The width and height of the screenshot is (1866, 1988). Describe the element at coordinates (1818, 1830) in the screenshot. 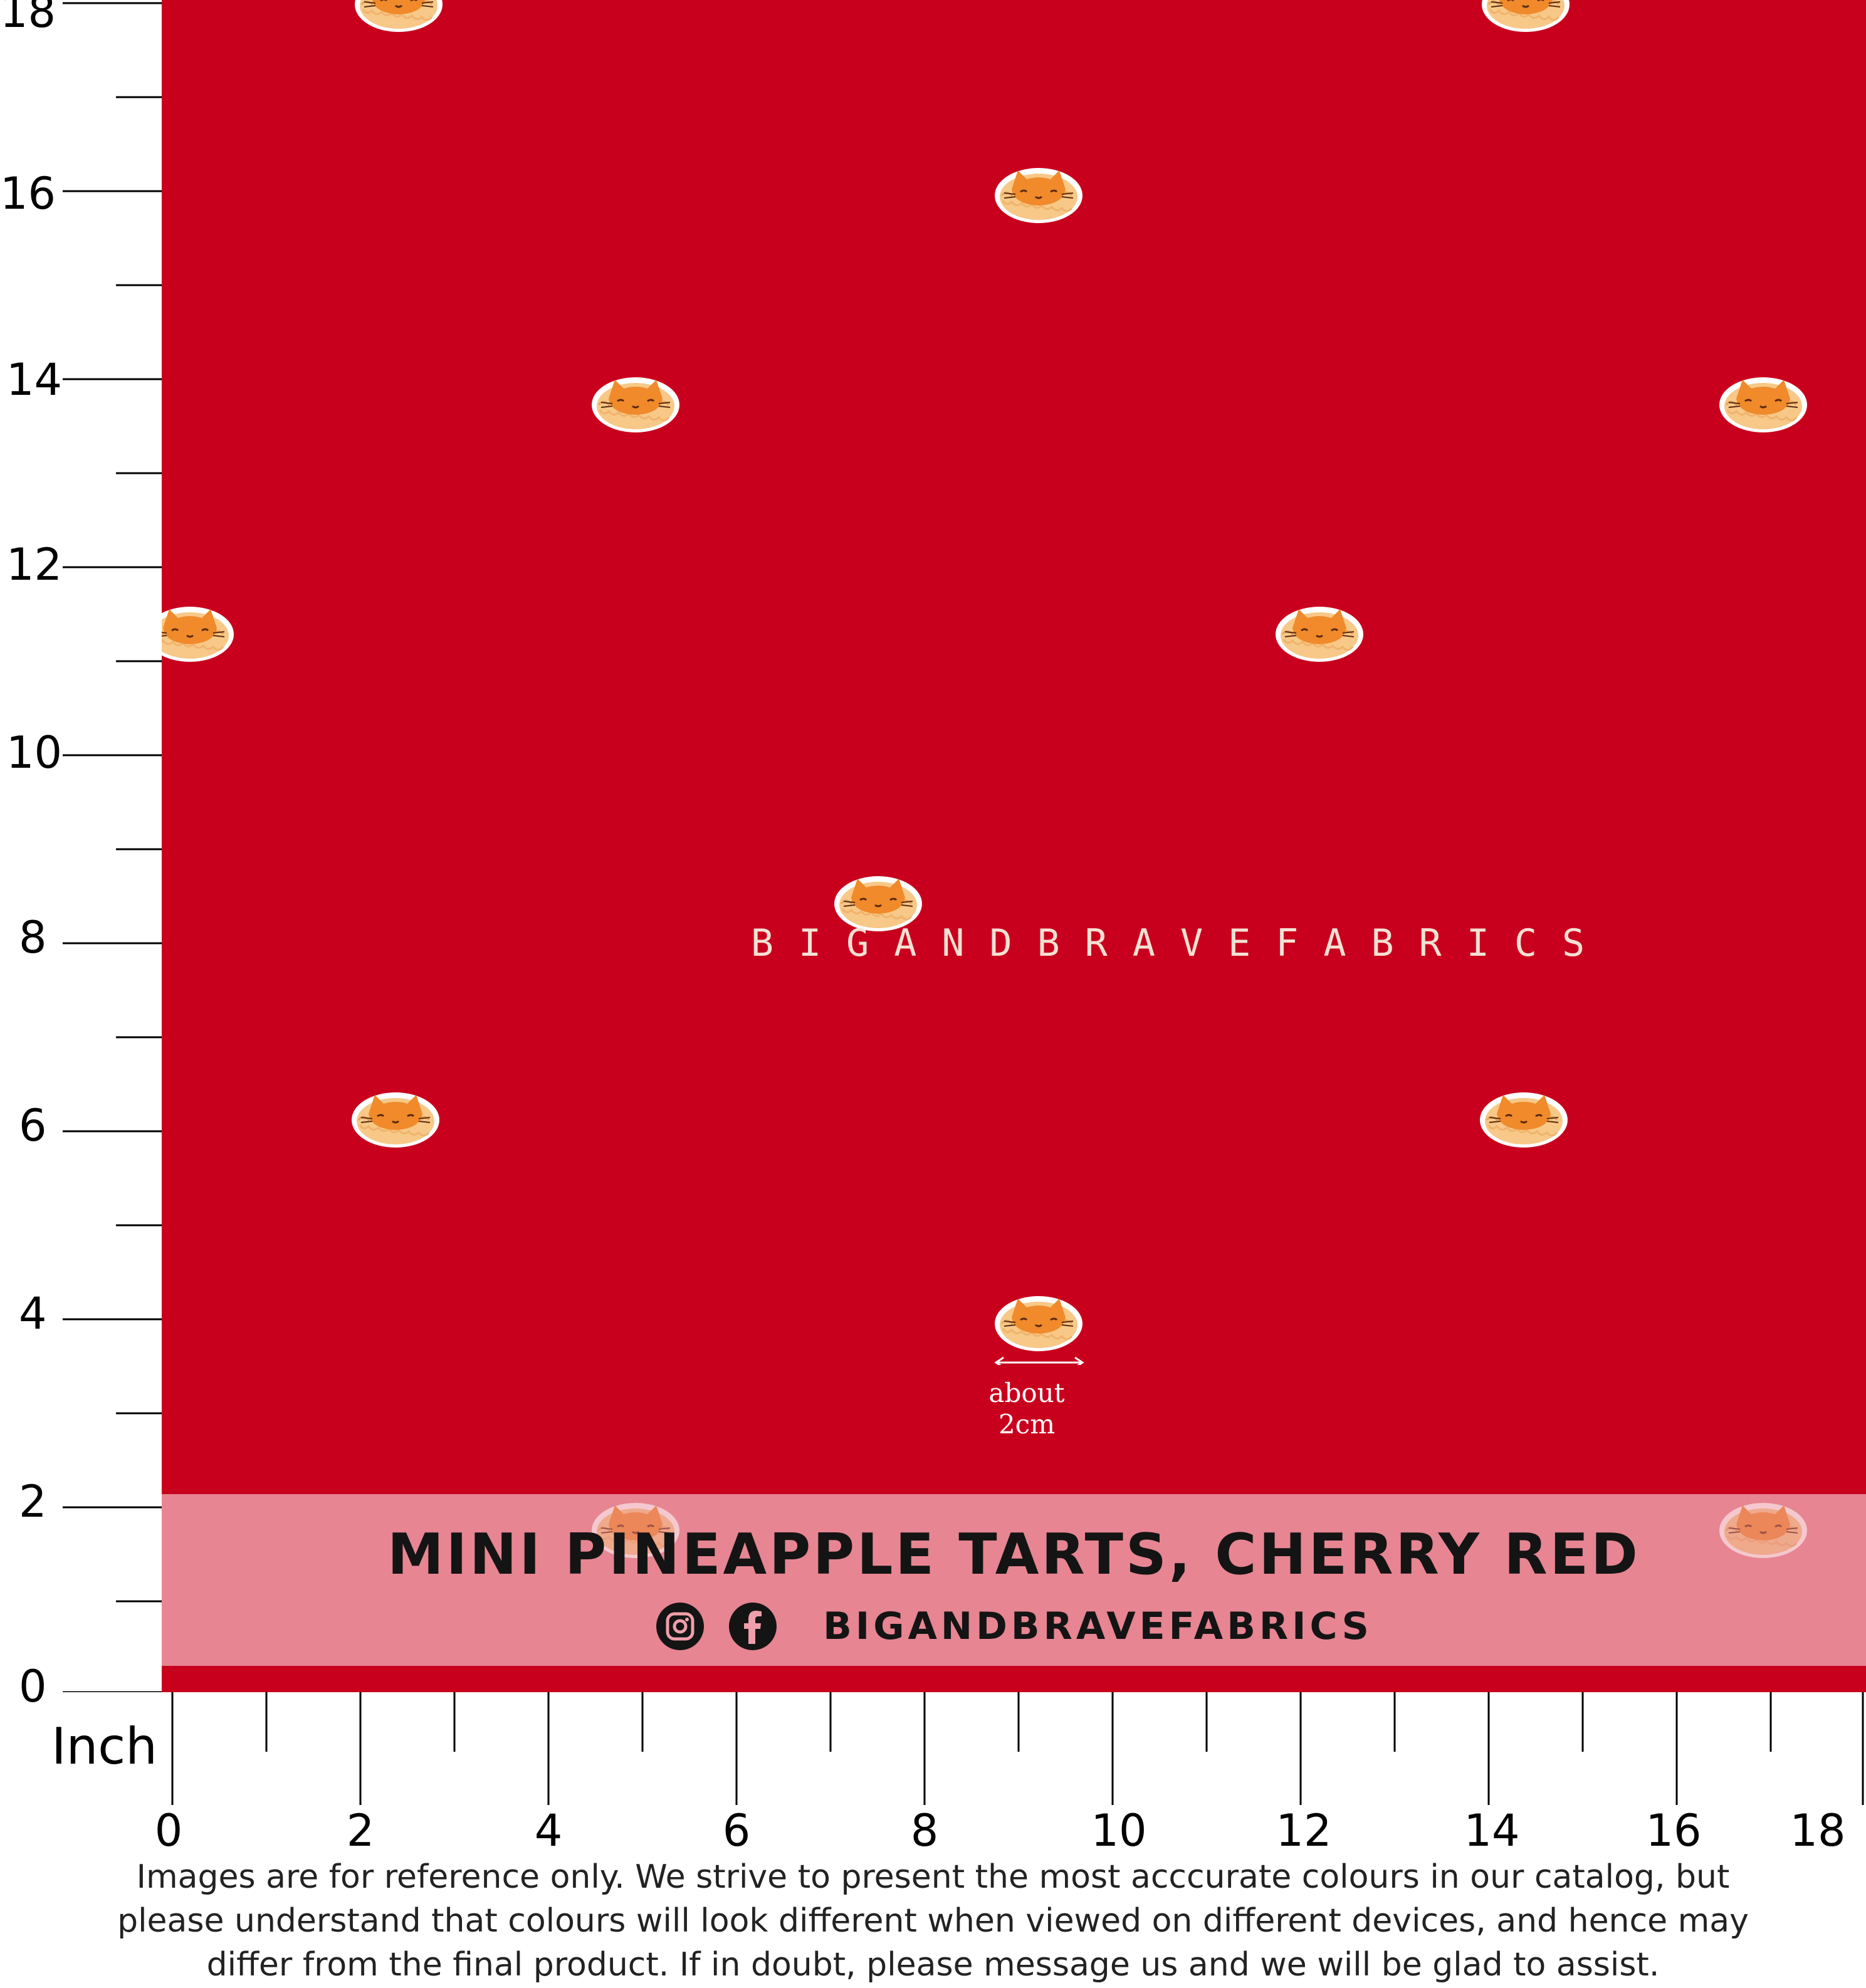

I see `ruler-bottom-label: 18` at that location.